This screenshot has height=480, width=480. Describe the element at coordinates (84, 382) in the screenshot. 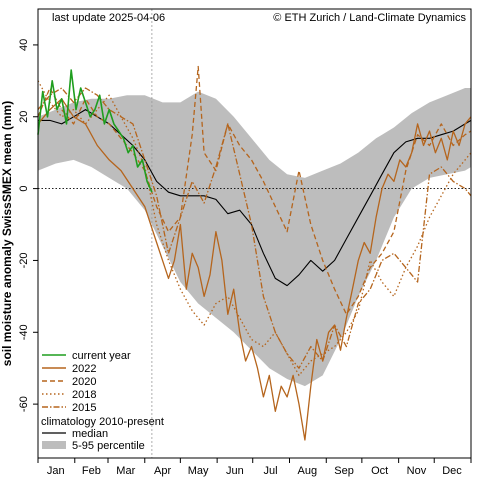

I see `legend-label-2020: 2020` at that location.